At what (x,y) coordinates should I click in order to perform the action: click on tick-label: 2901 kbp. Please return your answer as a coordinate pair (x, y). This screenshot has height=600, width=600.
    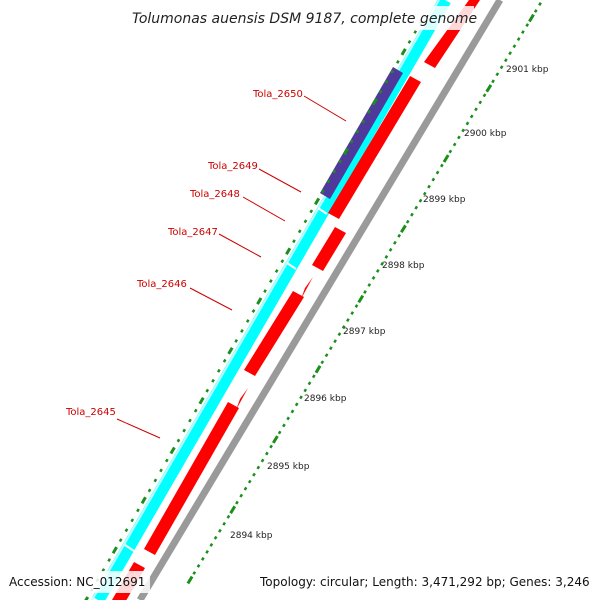
    Looking at the image, I should click on (527, 70).